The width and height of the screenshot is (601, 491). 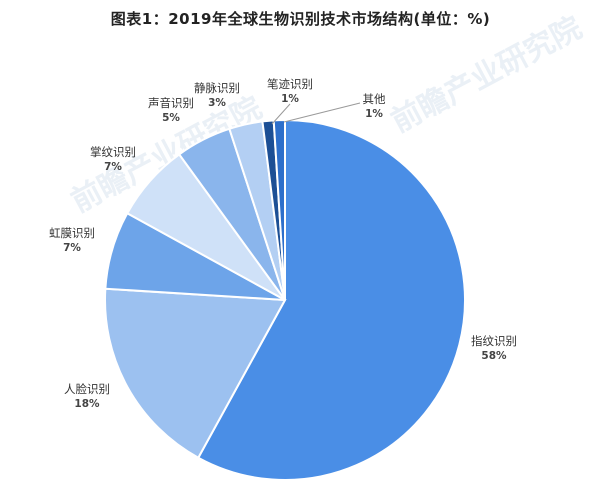 What do you see at coordinates (217, 88) in the screenshot?
I see `slice-label-name: 静脉识别` at bounding box center [217, 88].